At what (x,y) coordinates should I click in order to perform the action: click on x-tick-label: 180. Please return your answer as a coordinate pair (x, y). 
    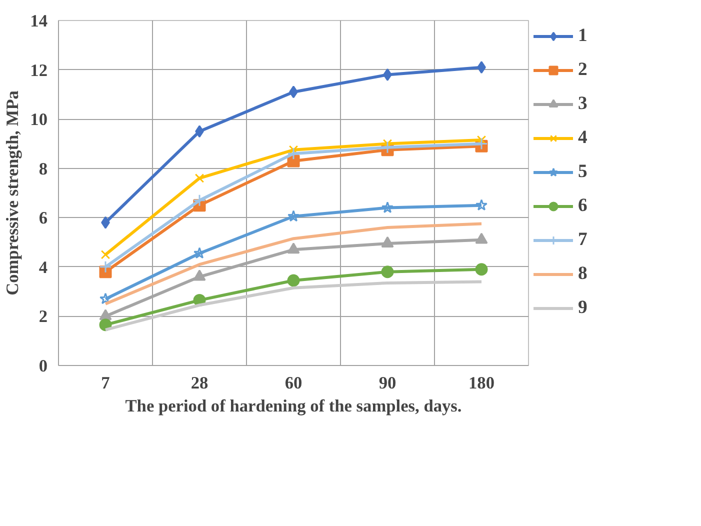
    Looking at the image, I should click on (481, 383).